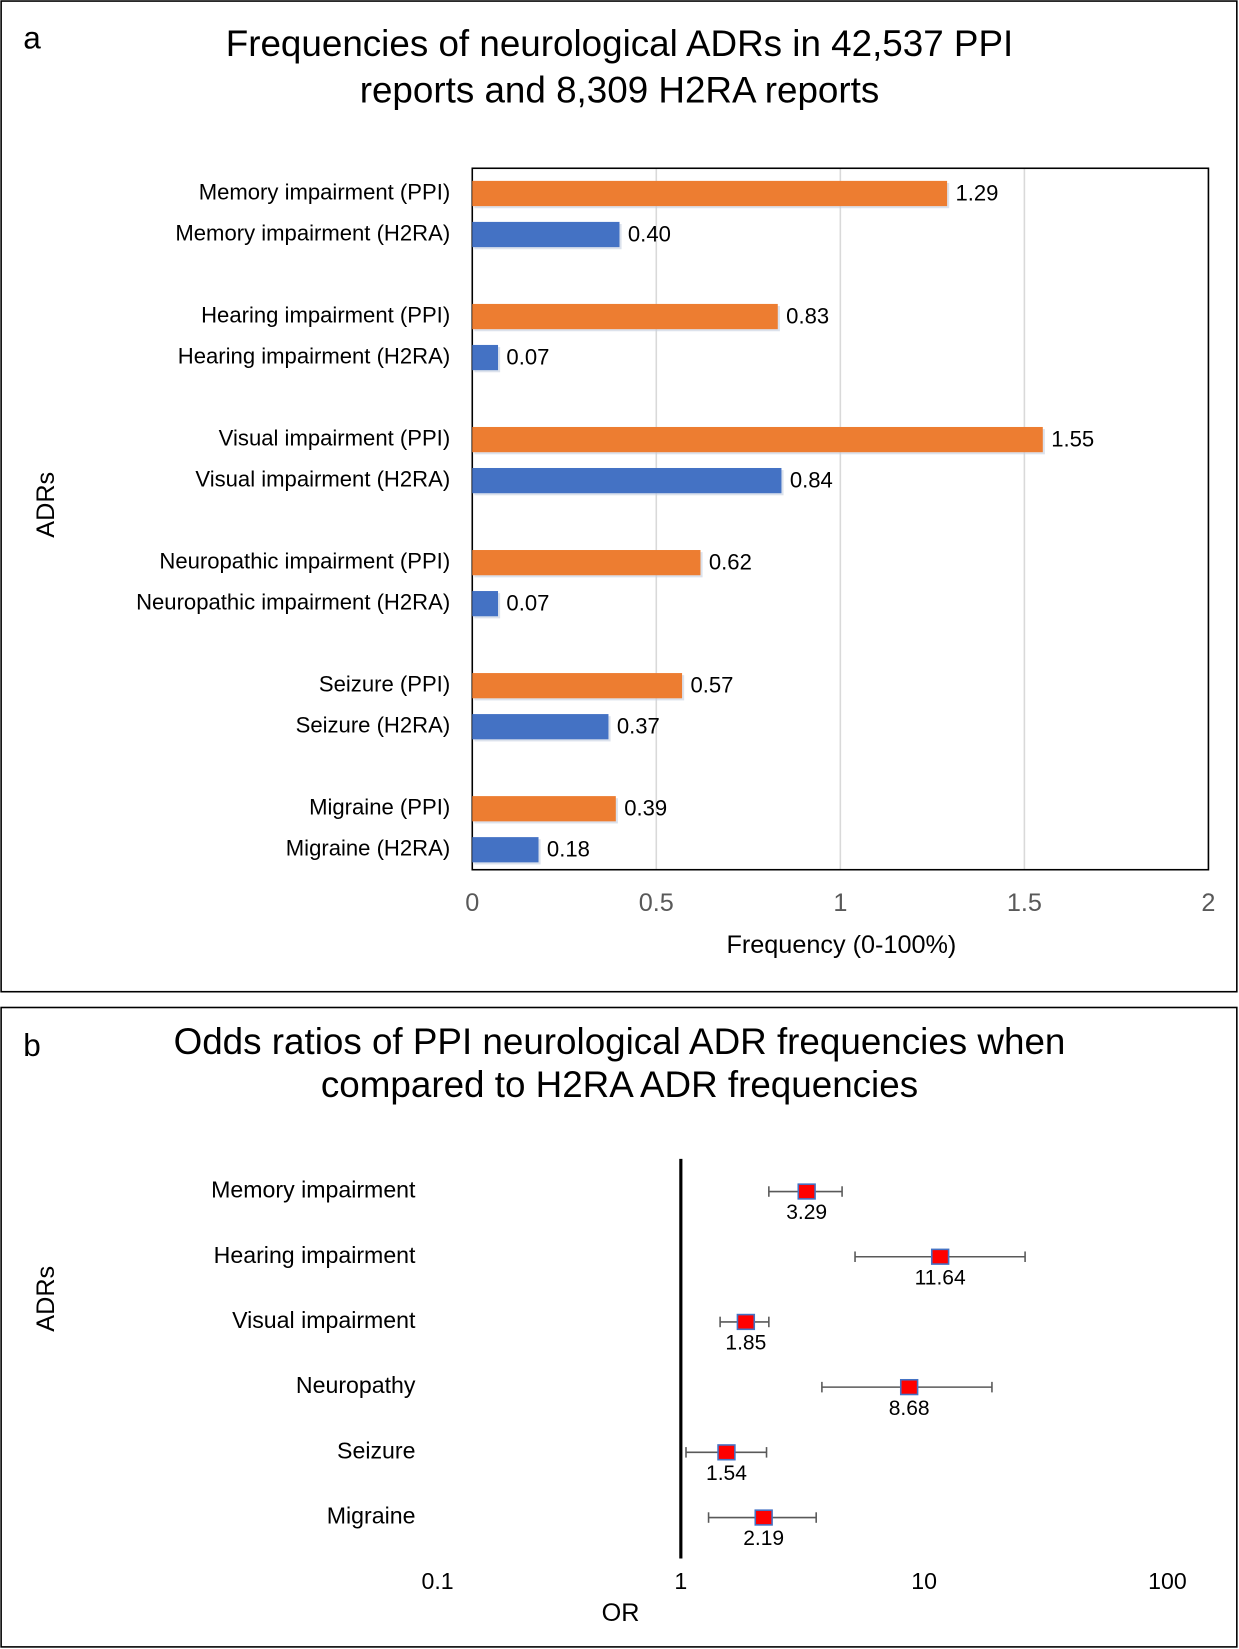 The height and width of the screenshot is (1649, 1239). Describe the element at coordinates (977, 192) in the screenshot. I see `data-label: 1.29` at that location.